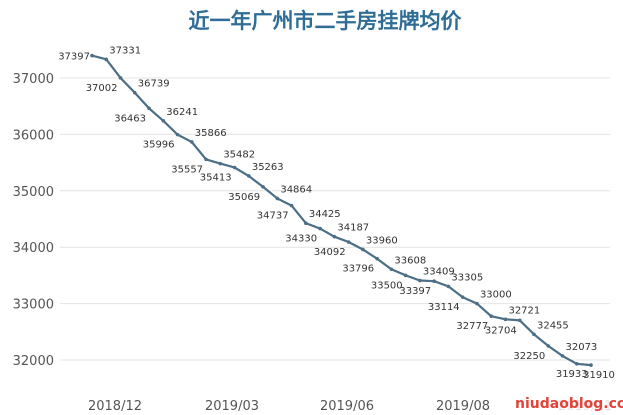  What do you see at coordinates (524, 310) in the screenshot?
I see `data-label: 32721` at bounding box center [524, 310].